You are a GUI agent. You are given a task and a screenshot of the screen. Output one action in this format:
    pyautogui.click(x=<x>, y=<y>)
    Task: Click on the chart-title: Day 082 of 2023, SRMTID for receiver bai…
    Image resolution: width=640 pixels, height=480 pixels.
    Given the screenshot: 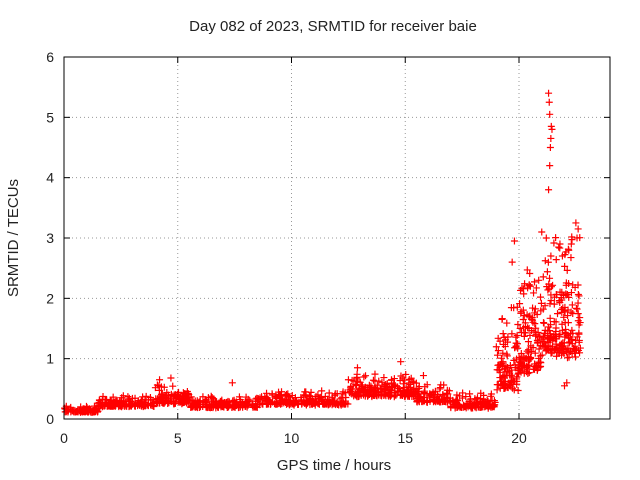 What is the action you would take?
    pyautogui.click(x=333, y=26)
    